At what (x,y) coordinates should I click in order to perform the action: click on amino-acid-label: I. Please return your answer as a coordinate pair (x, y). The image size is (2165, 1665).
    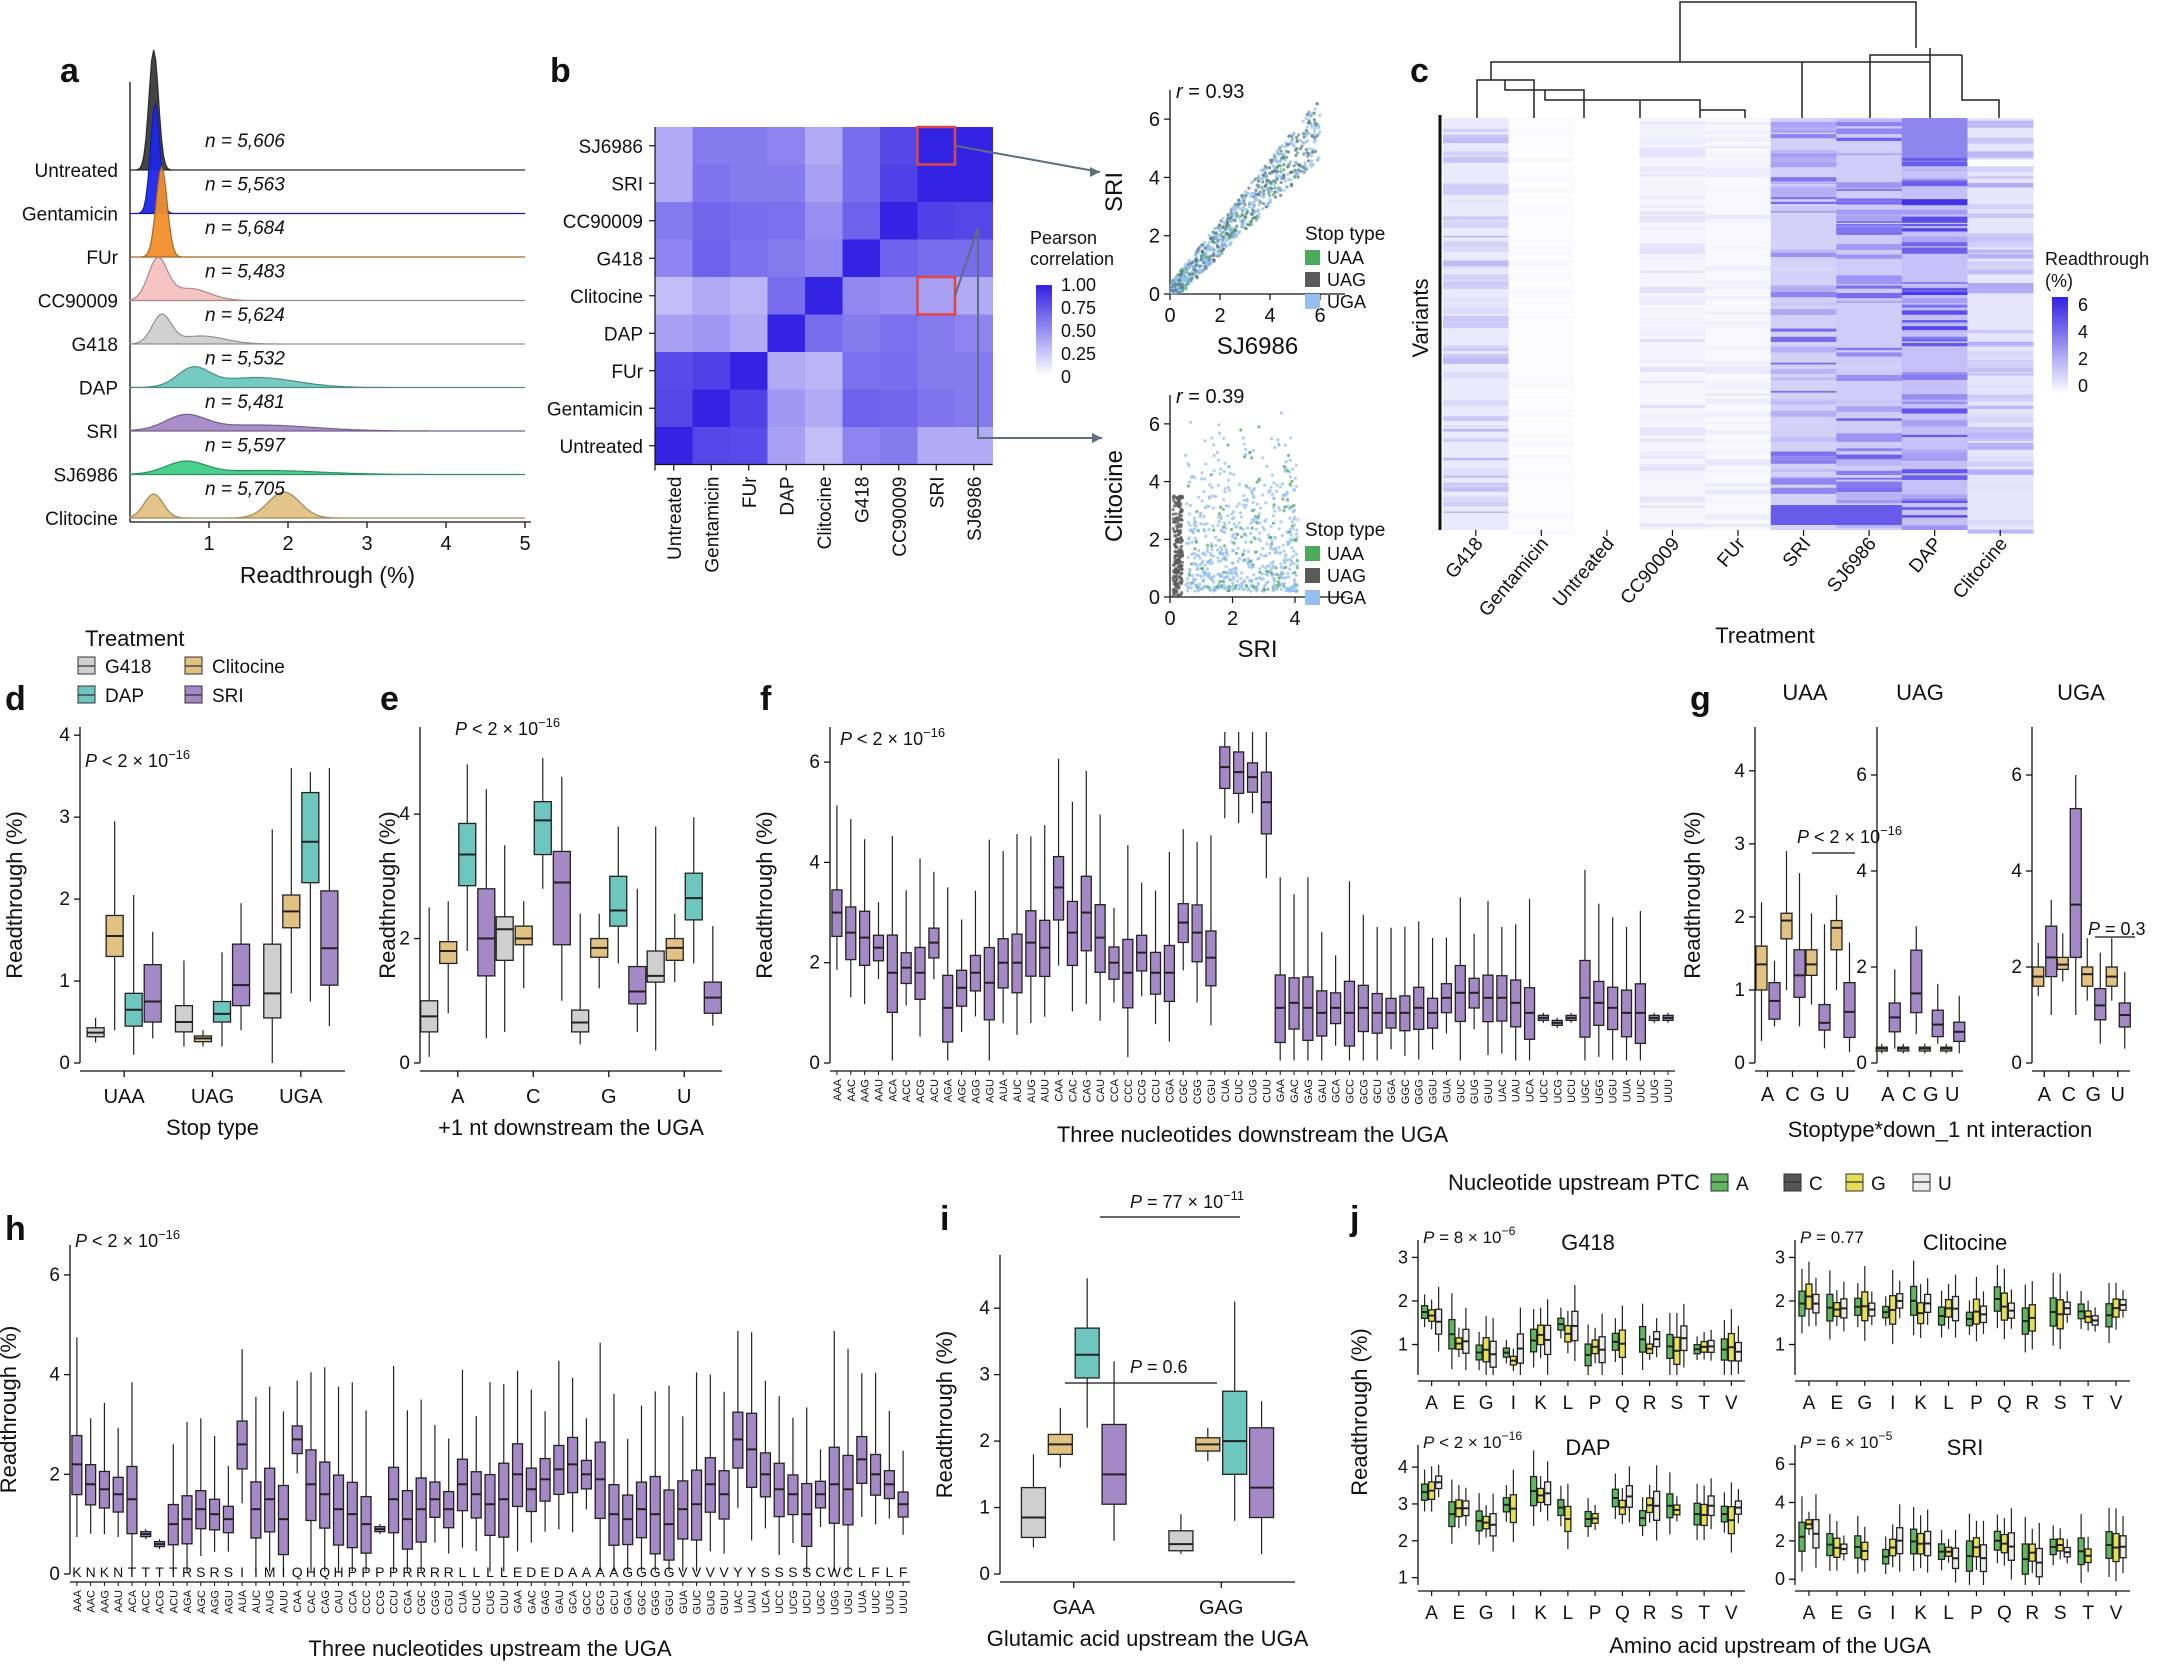
    Looking at the image, I should click on (283, 1572).